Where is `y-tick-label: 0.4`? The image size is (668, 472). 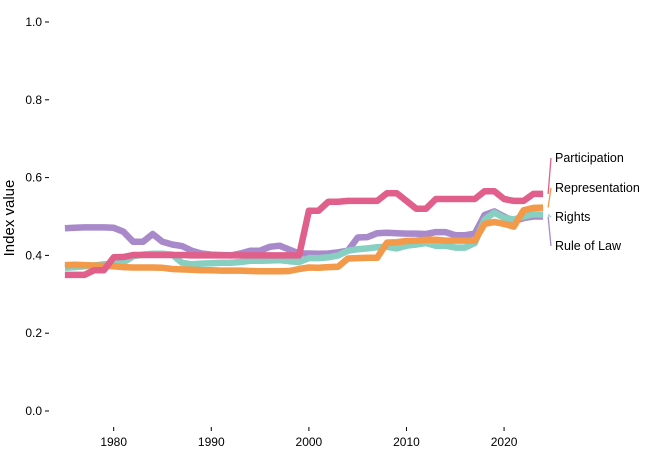
y-tick-label: 0.4 is located at coordinates (33, 255).